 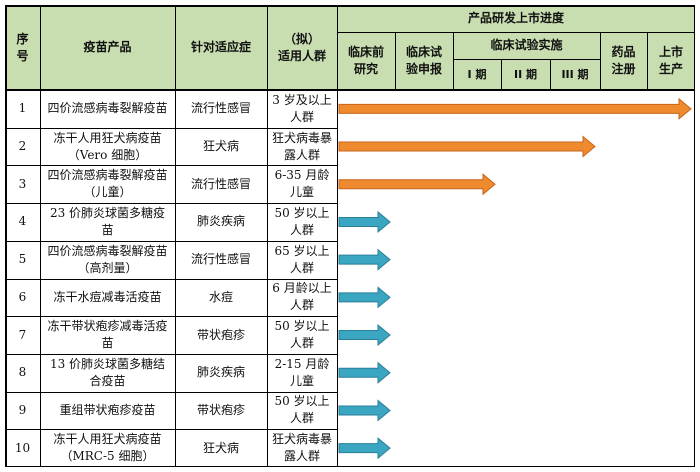 I want to click on header-population: （拟） 适用人群, so click(x=302, y=47).